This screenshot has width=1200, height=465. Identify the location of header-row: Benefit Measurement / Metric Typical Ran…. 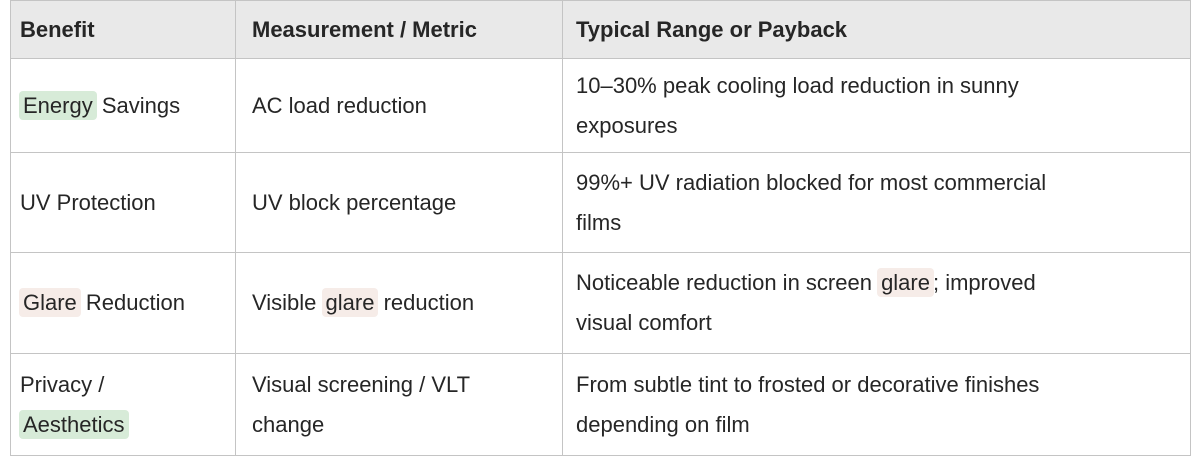
(600, 29).